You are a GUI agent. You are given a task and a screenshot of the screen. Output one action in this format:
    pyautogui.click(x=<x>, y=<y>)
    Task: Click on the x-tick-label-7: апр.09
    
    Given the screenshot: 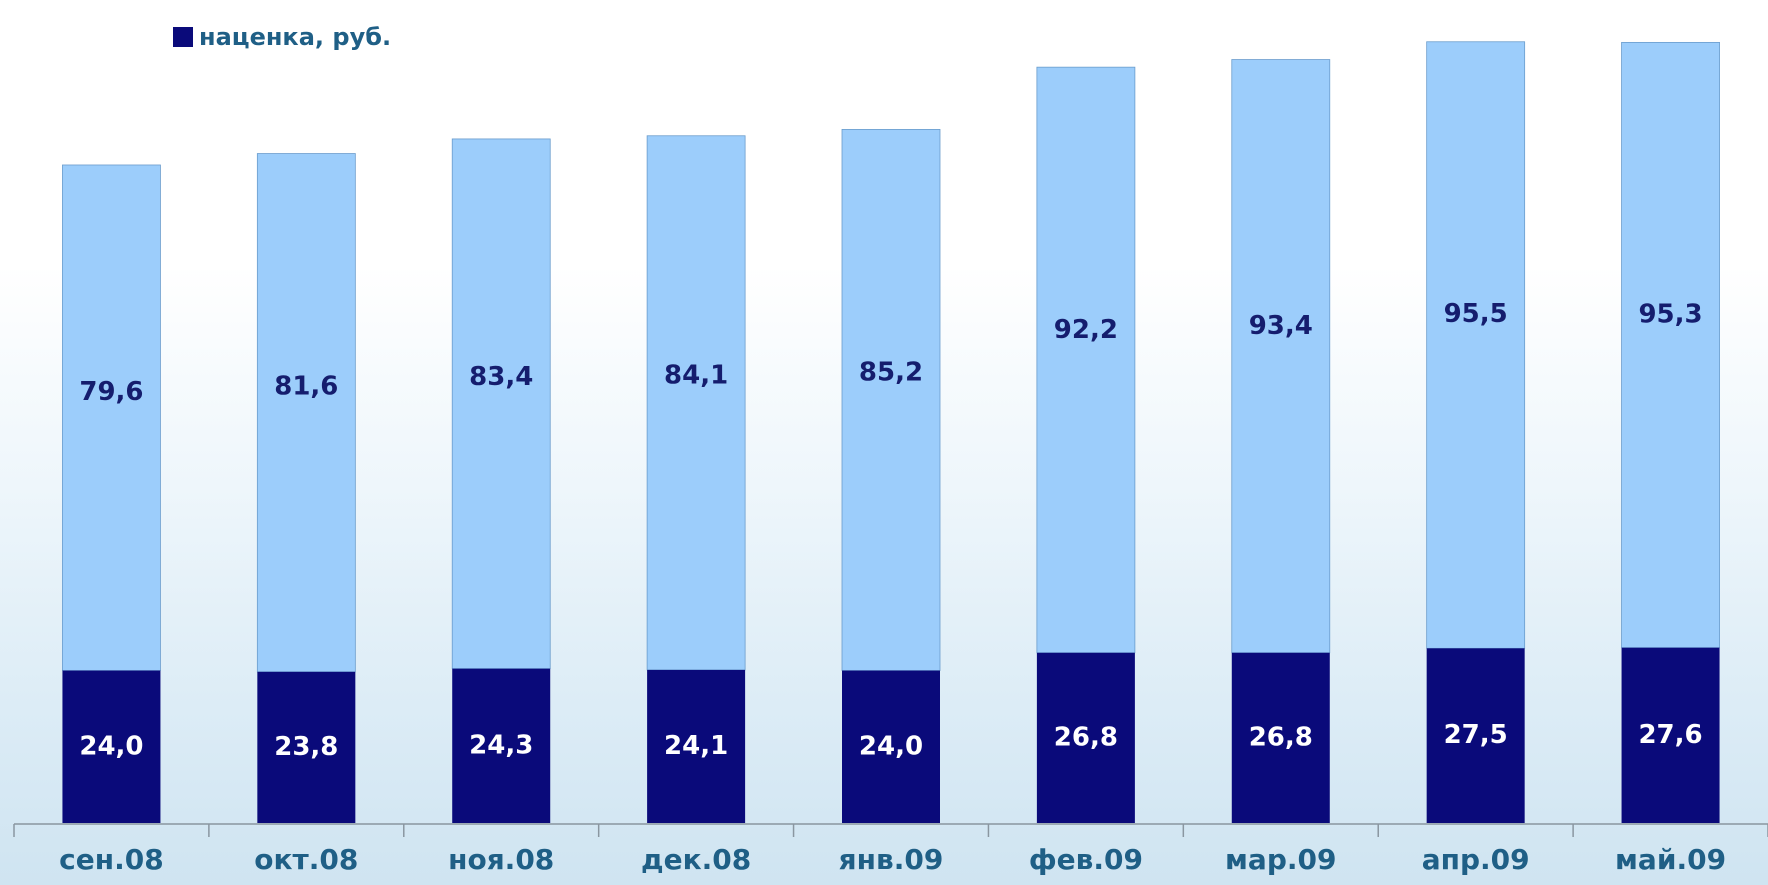 What is the action you would take?
    pyautogui.click(x=1476, y=859)
    